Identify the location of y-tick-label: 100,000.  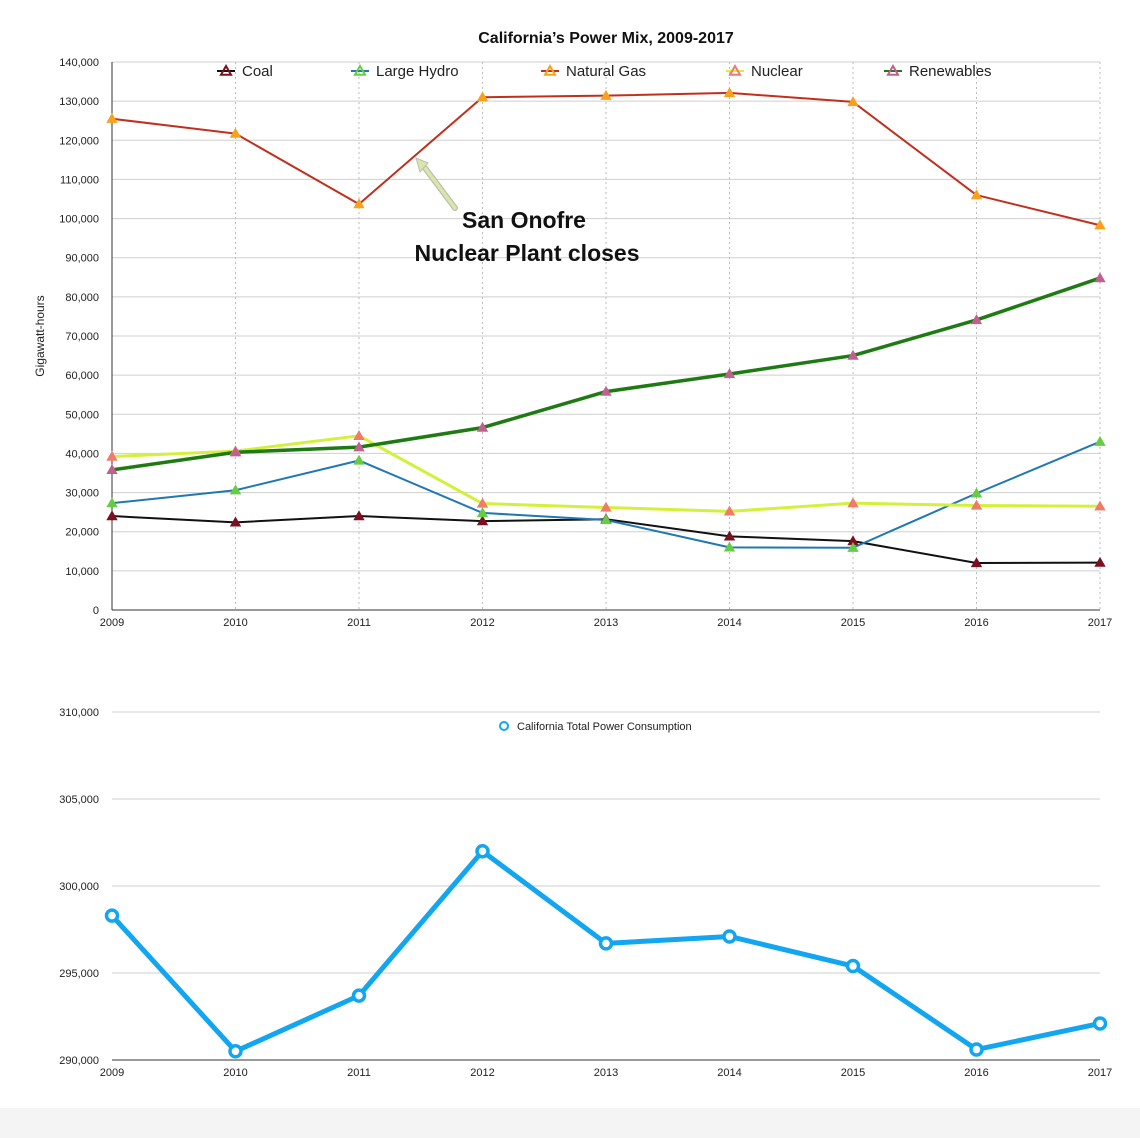
(79, 220).